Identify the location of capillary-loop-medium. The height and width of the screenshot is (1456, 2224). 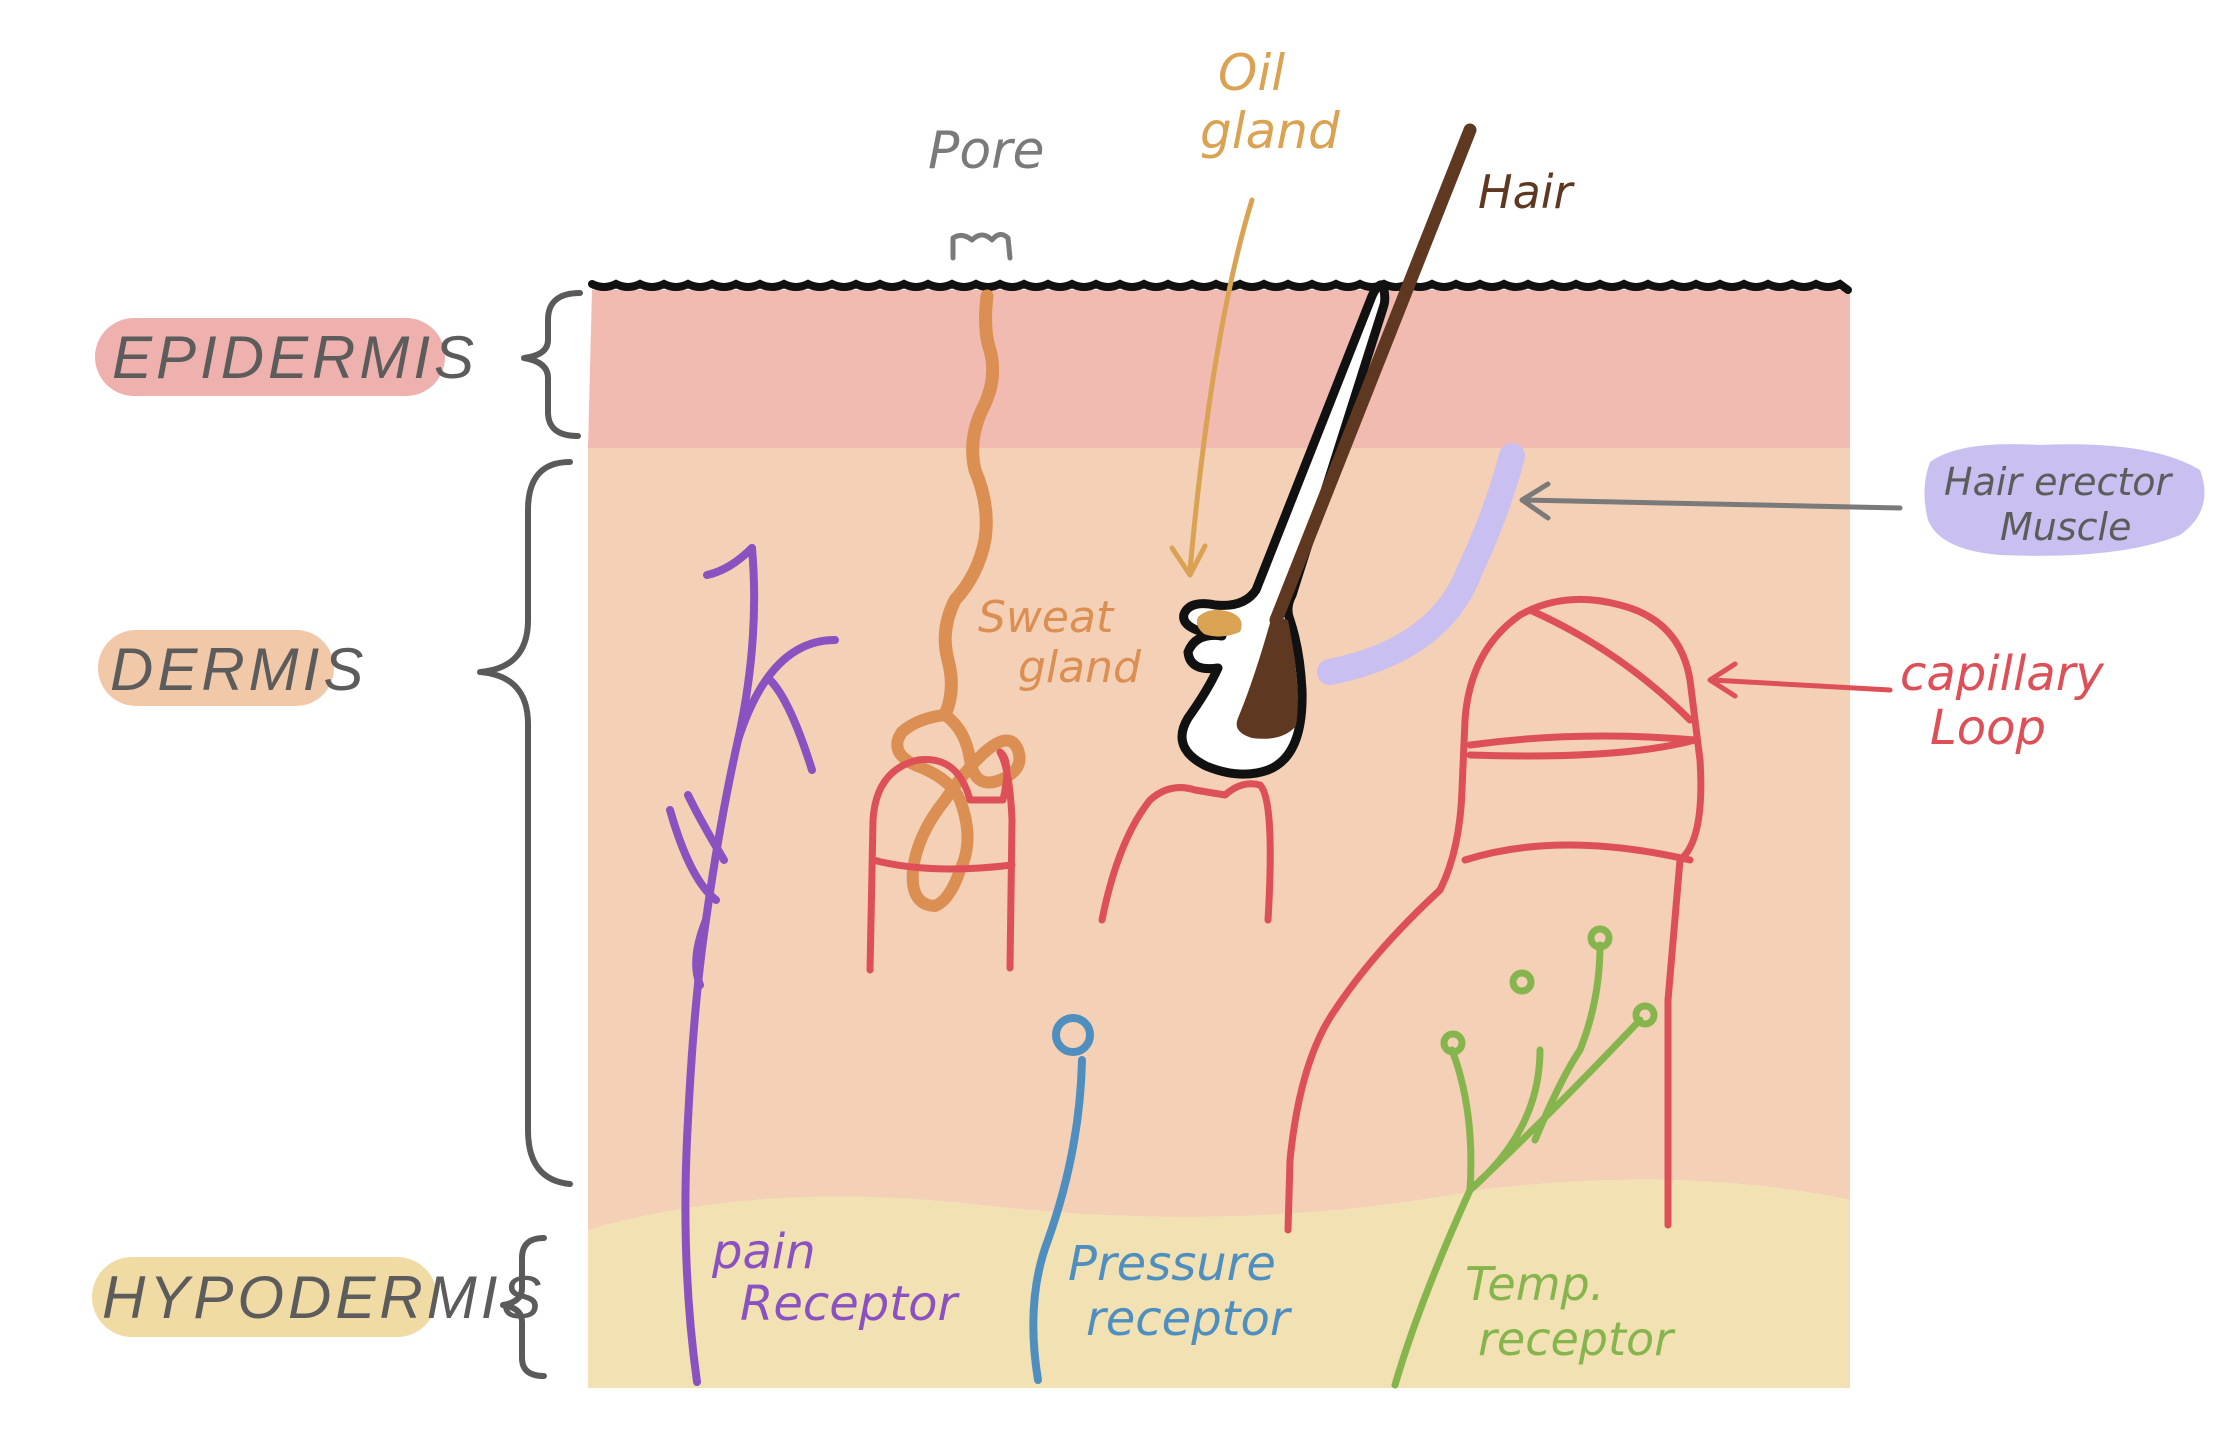
(1186, 852).